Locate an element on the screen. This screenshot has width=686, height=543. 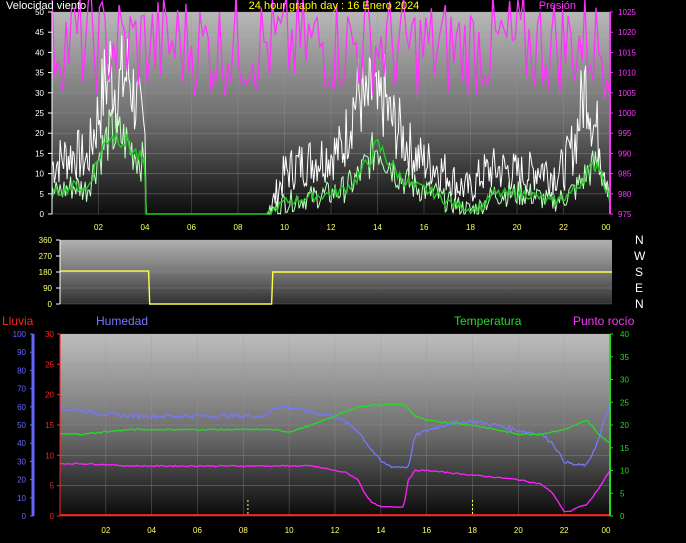
wind-speed-label: Velocidad viento is located at coordinates (46, 6).